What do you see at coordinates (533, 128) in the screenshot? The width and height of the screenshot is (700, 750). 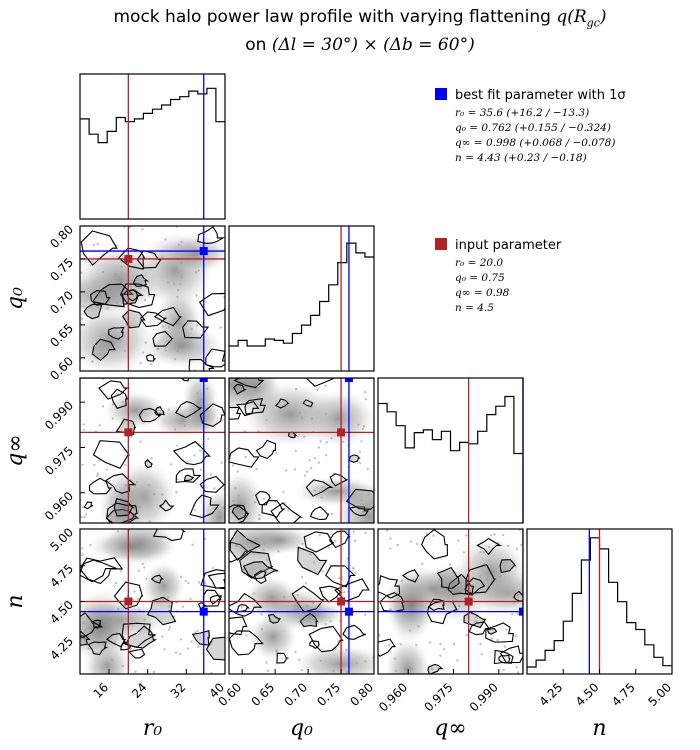 I see `bestfit-legend-value: q₀ = 0.762 (+0.155 / −0.324)` at bounding box center [533, 128].